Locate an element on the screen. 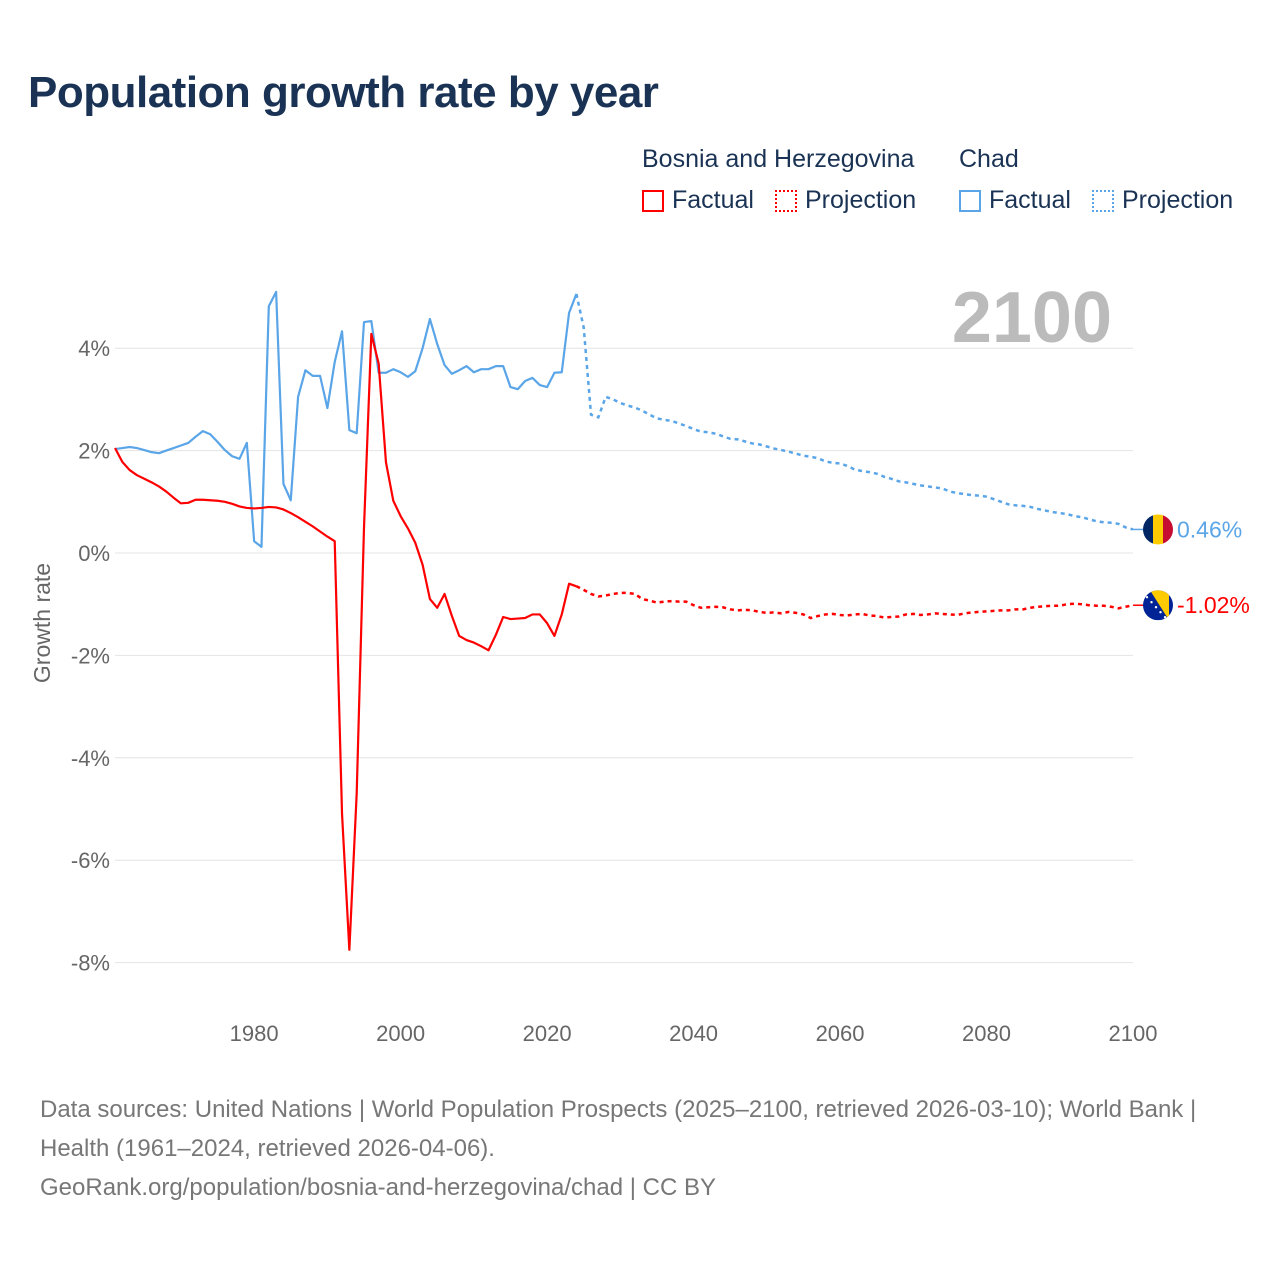 This screenshot has height=1280, width=1280. y-tick-label: -8% is located at coordinates (90, 963).